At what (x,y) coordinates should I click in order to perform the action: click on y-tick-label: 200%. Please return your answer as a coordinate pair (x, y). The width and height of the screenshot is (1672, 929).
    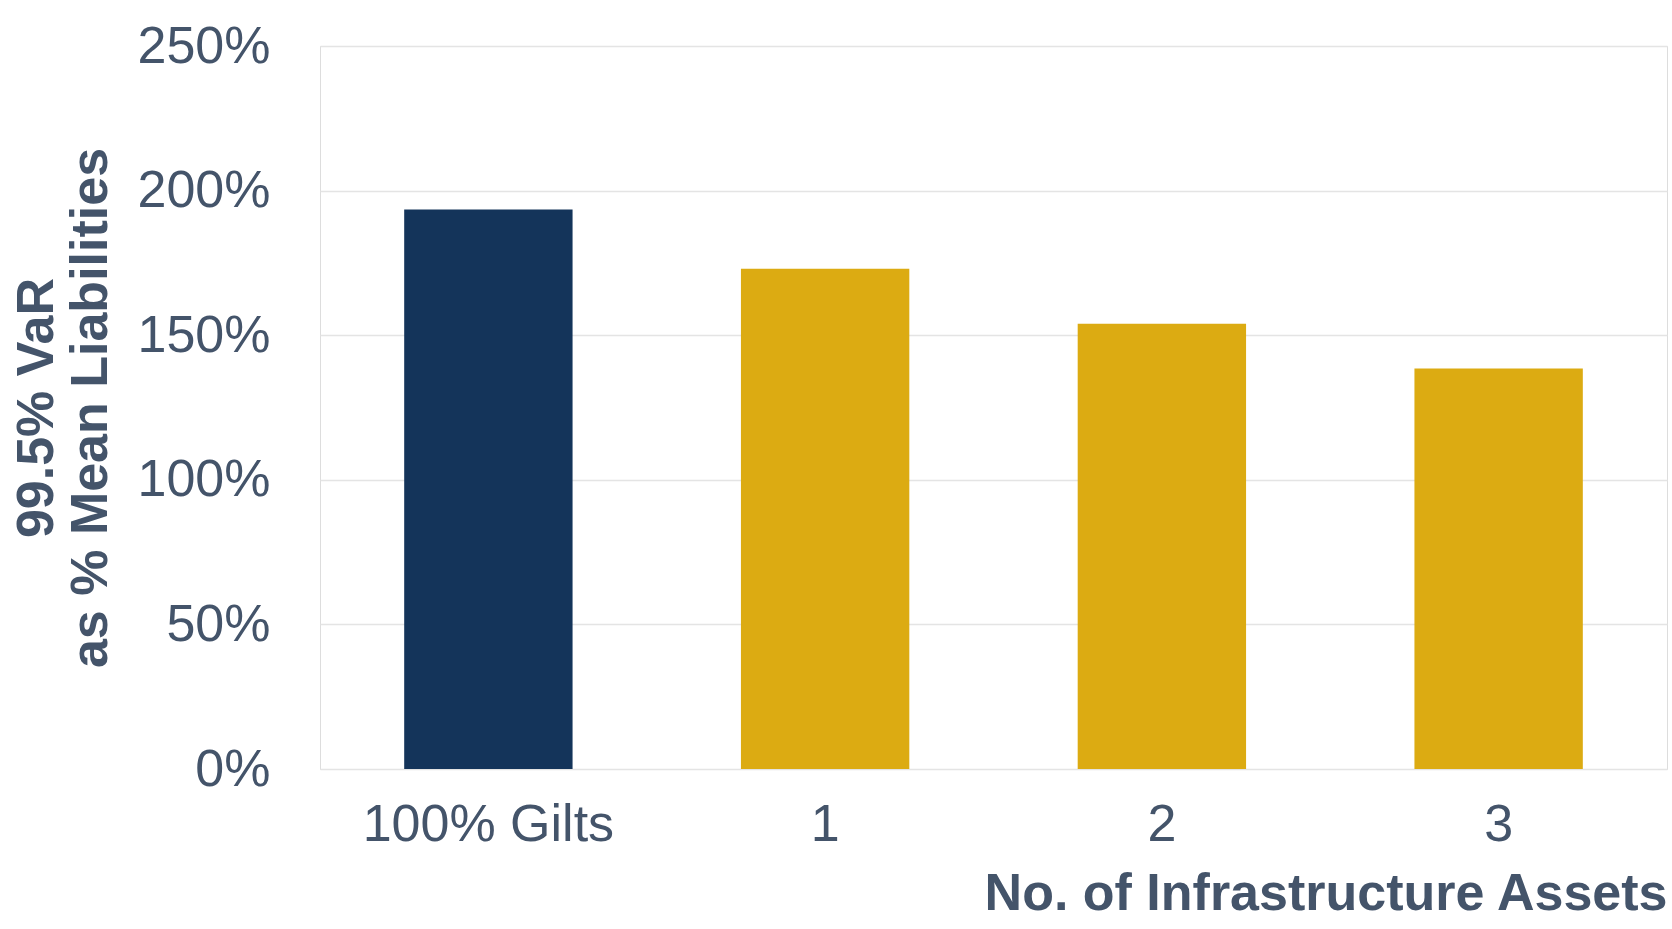
    Looking at the image, I should click on (204, 189).